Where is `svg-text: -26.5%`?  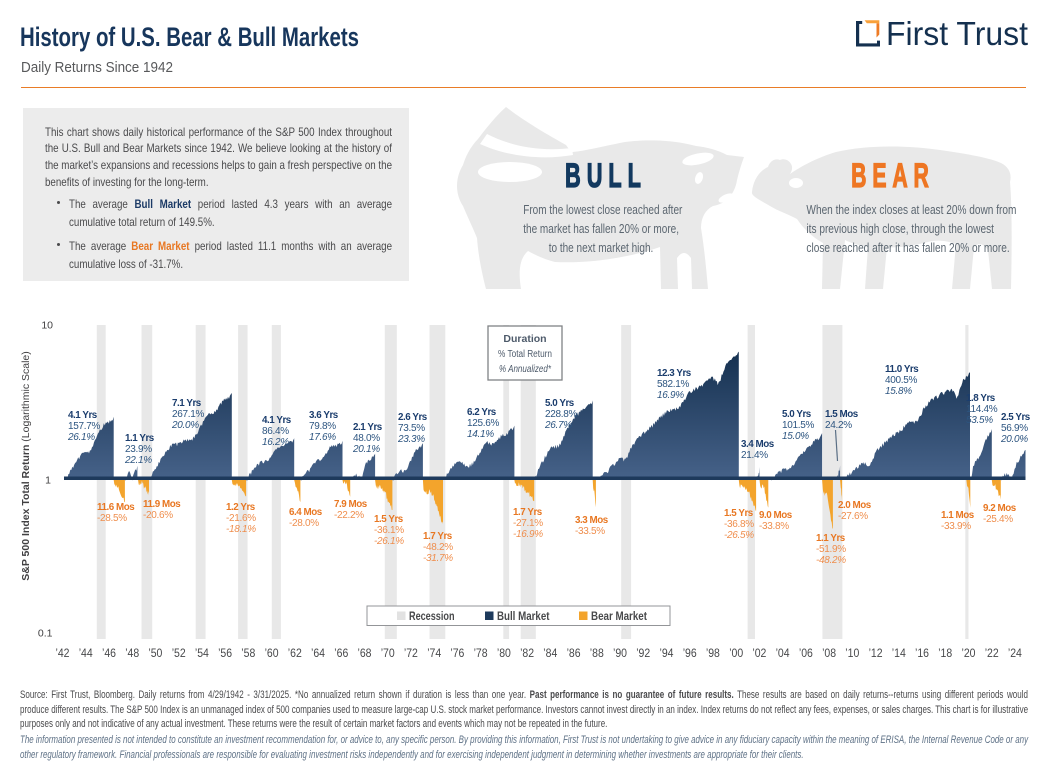
svg-text: -26.5% is located at coordinates (739, 535).